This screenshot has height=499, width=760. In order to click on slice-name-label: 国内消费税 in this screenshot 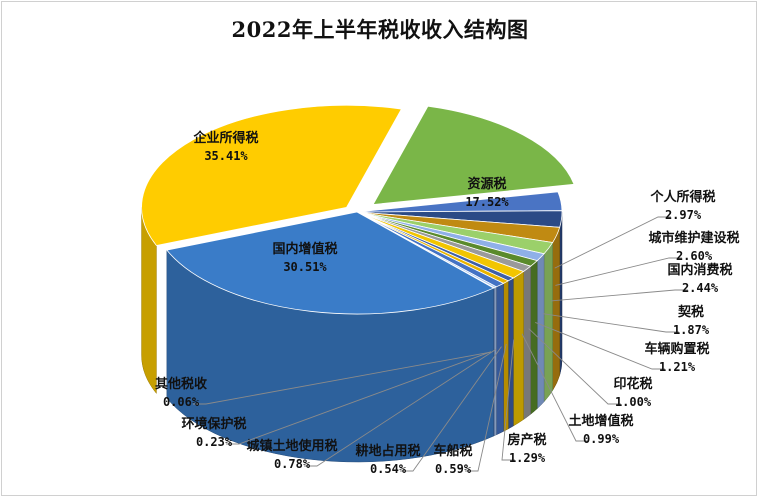, I will do `click(699, 270)`.